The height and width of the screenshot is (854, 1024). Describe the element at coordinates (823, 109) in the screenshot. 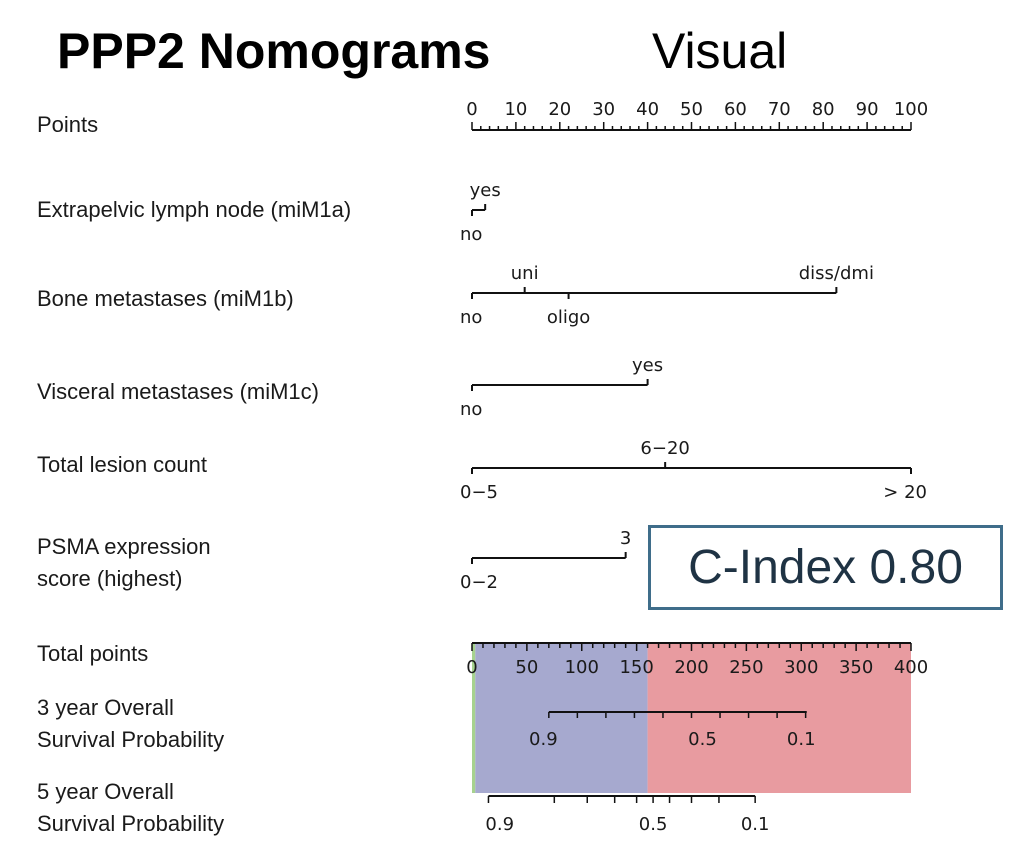

I see `points-tick-label: 80` at that location.